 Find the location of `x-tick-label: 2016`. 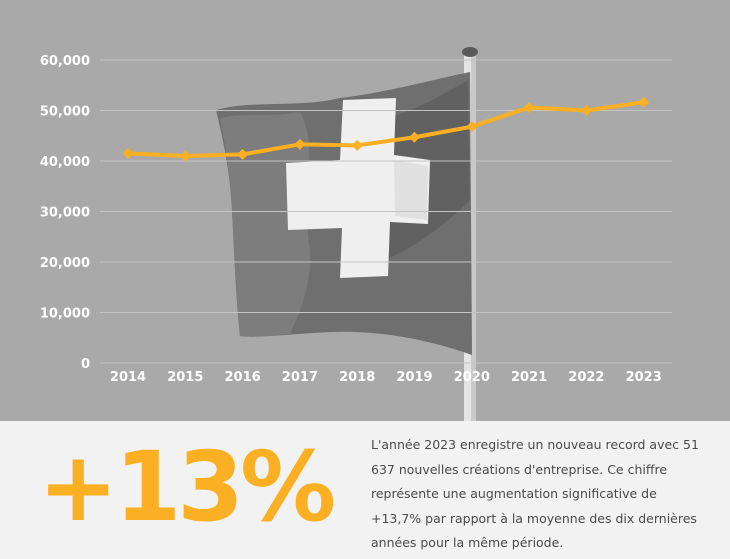

x-tick-label: 2016 is located at coordinates (243, 377).